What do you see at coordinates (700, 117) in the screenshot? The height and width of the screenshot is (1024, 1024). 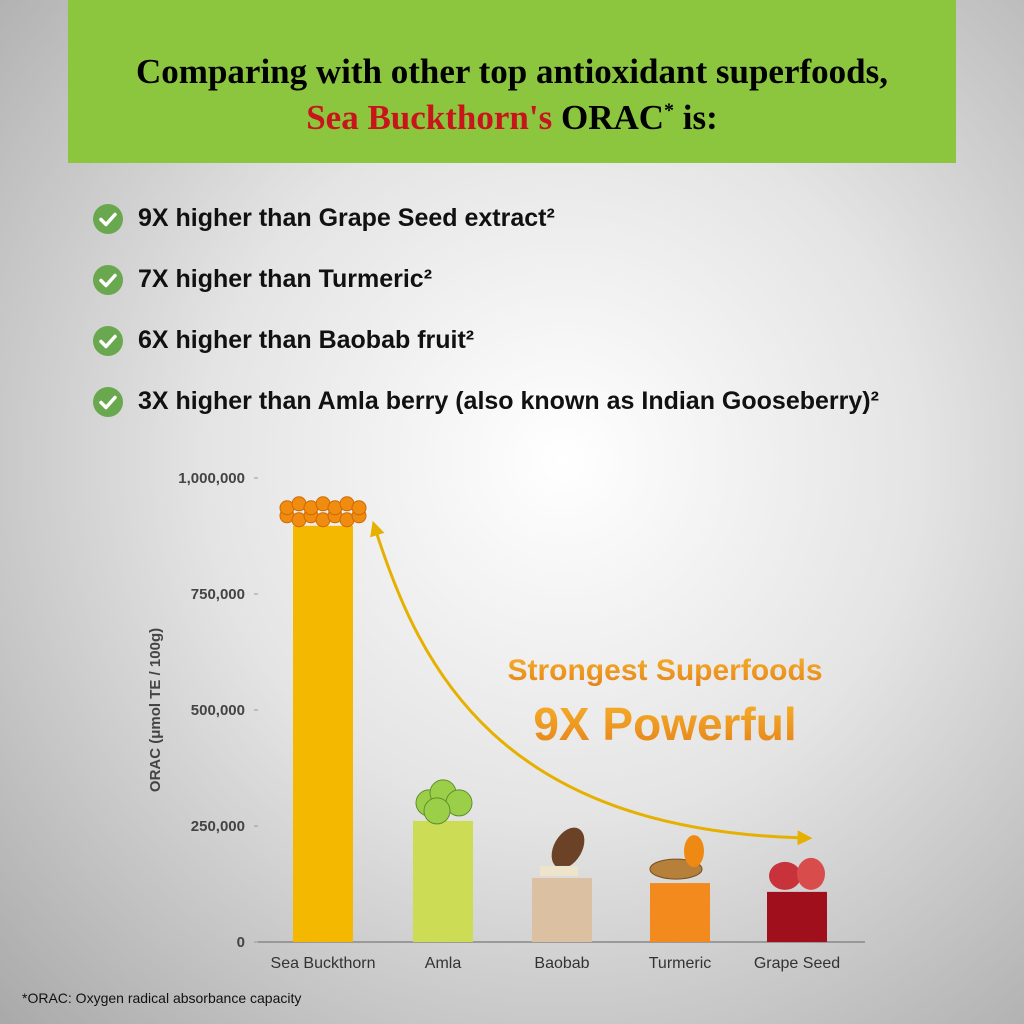 I see `tail: is:` at bounding box center [700, 117].